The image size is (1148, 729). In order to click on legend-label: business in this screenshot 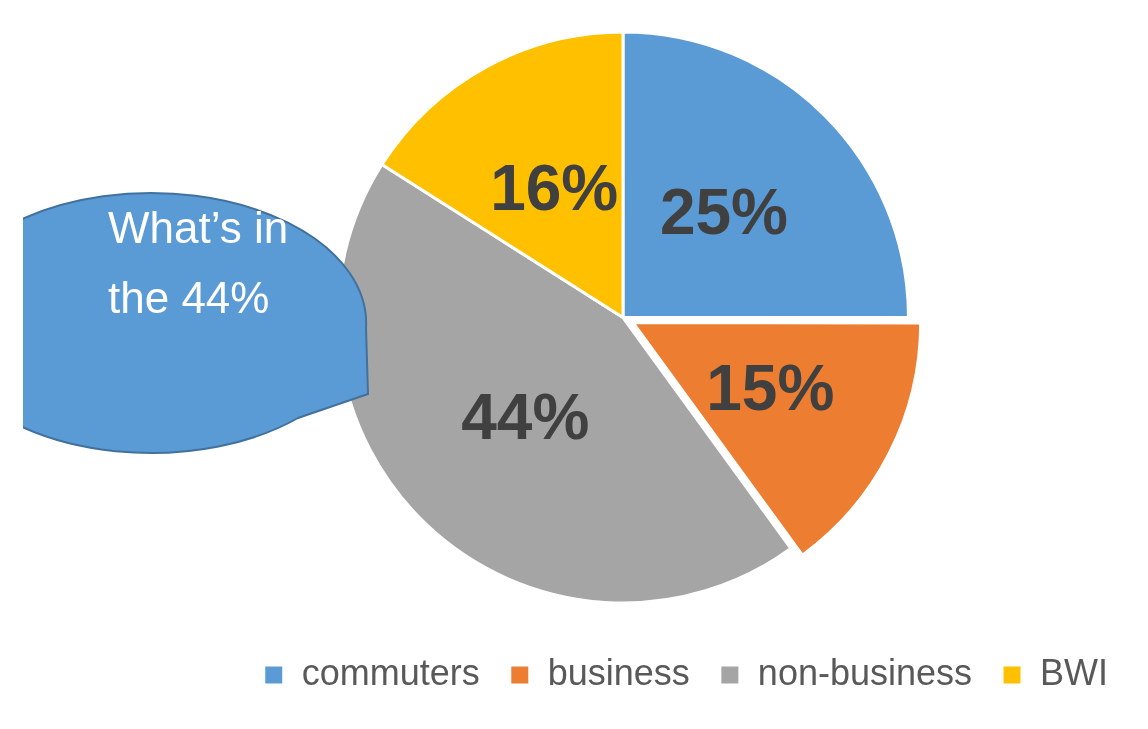, I will do `click(618, 672)`.